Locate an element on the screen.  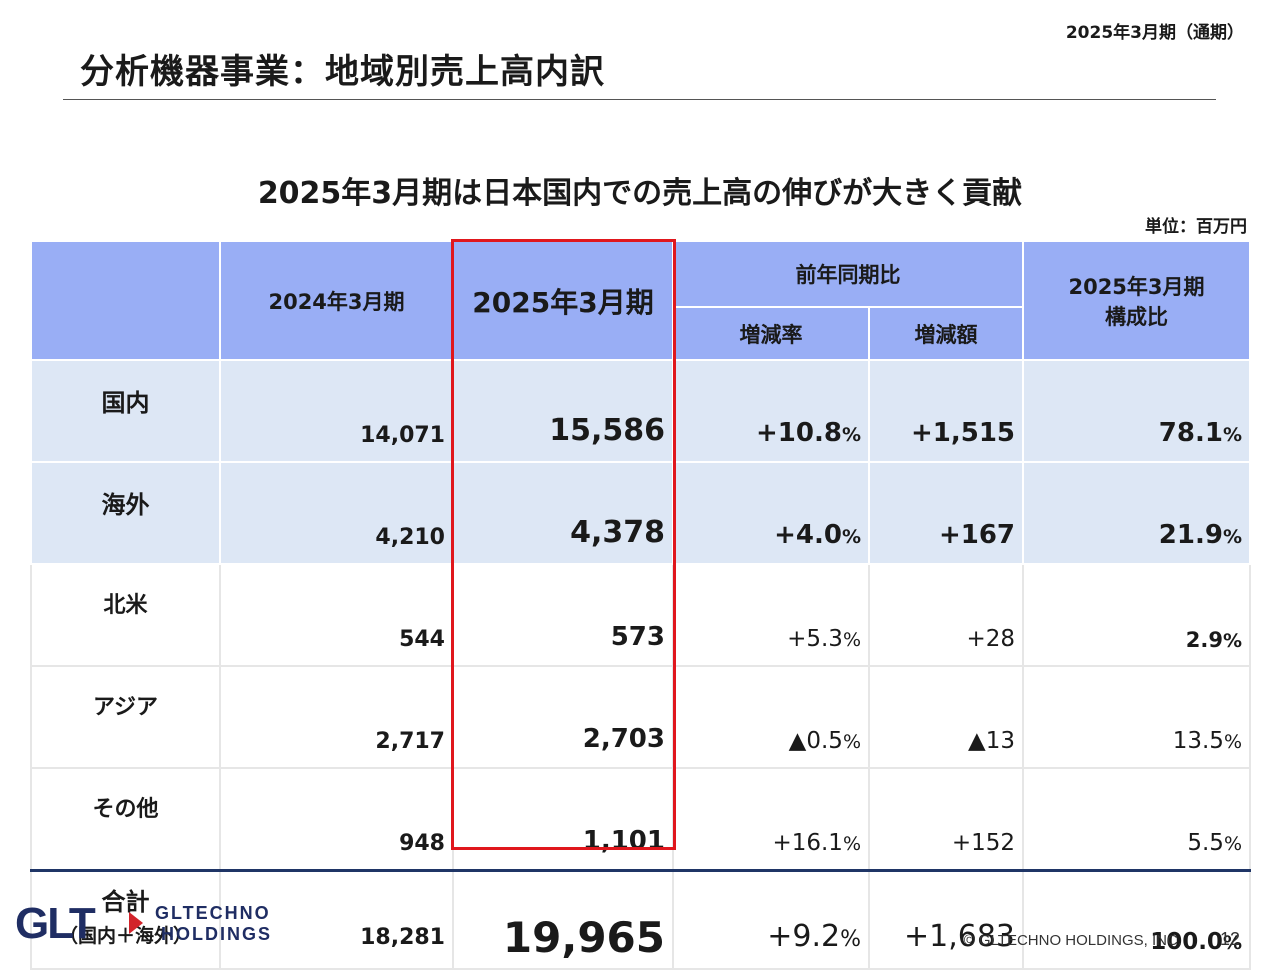
rate-value: ▲0.5 is located at coordinates (815, 741).